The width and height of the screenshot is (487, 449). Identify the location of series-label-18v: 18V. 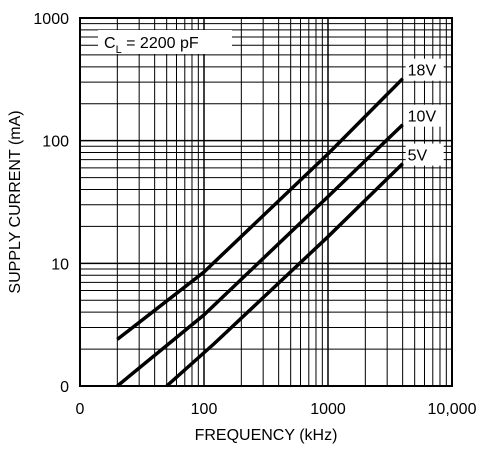
(422, 71).